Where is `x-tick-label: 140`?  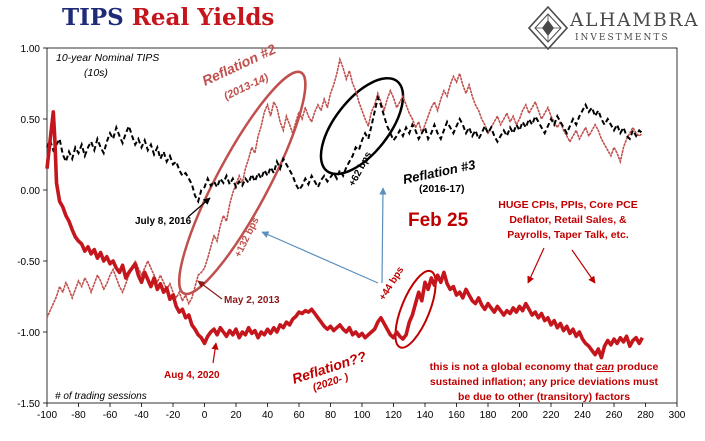
x-tick-label: 140 is located at coordinates (425, 415).